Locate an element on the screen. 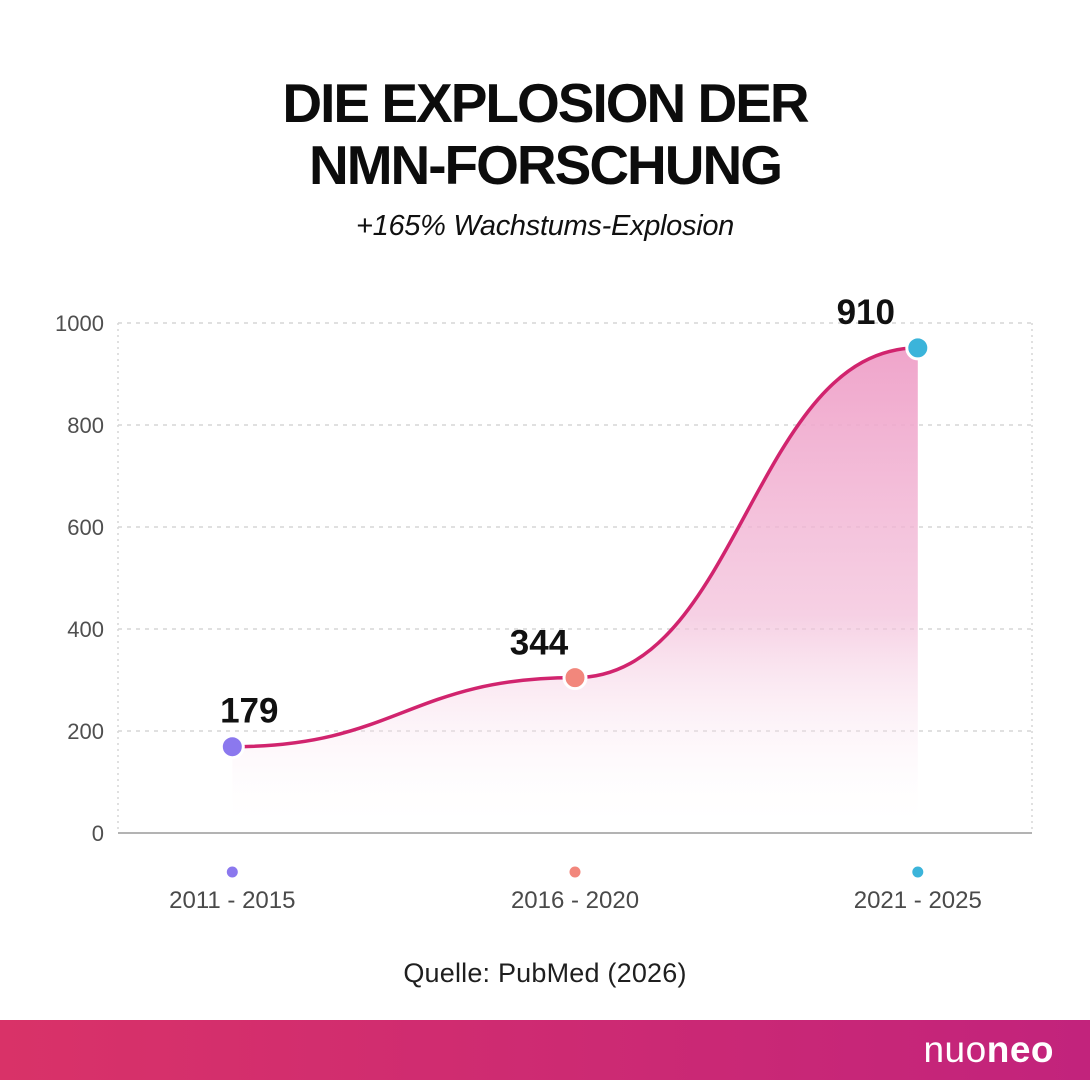  value-label: 179 is located at coordinates (249, 711).